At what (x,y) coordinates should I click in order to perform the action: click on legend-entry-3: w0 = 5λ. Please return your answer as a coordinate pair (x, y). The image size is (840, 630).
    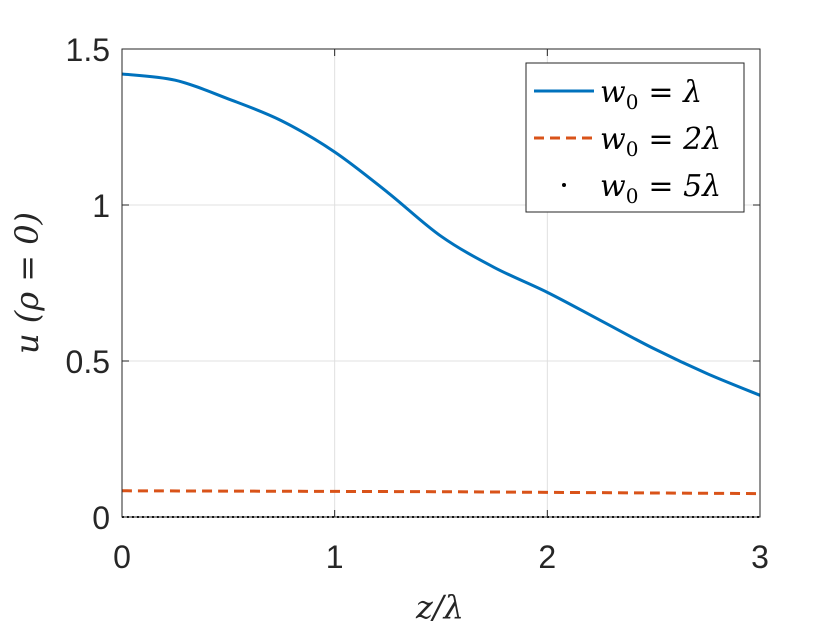
    Looking at the image, I should click on (660, 188).